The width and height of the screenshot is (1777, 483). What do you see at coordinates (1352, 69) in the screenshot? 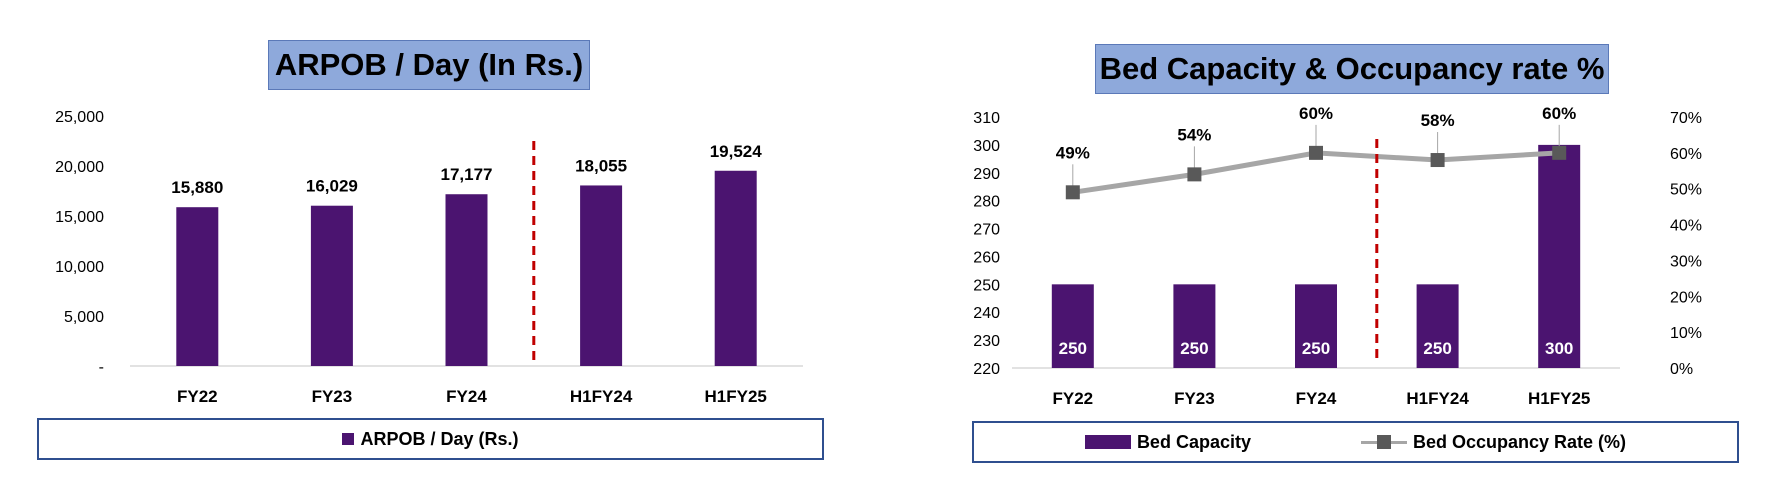
I see `chart-title: Bed Capacity & Occupancy rate %` at bounding box center [1352, 69].